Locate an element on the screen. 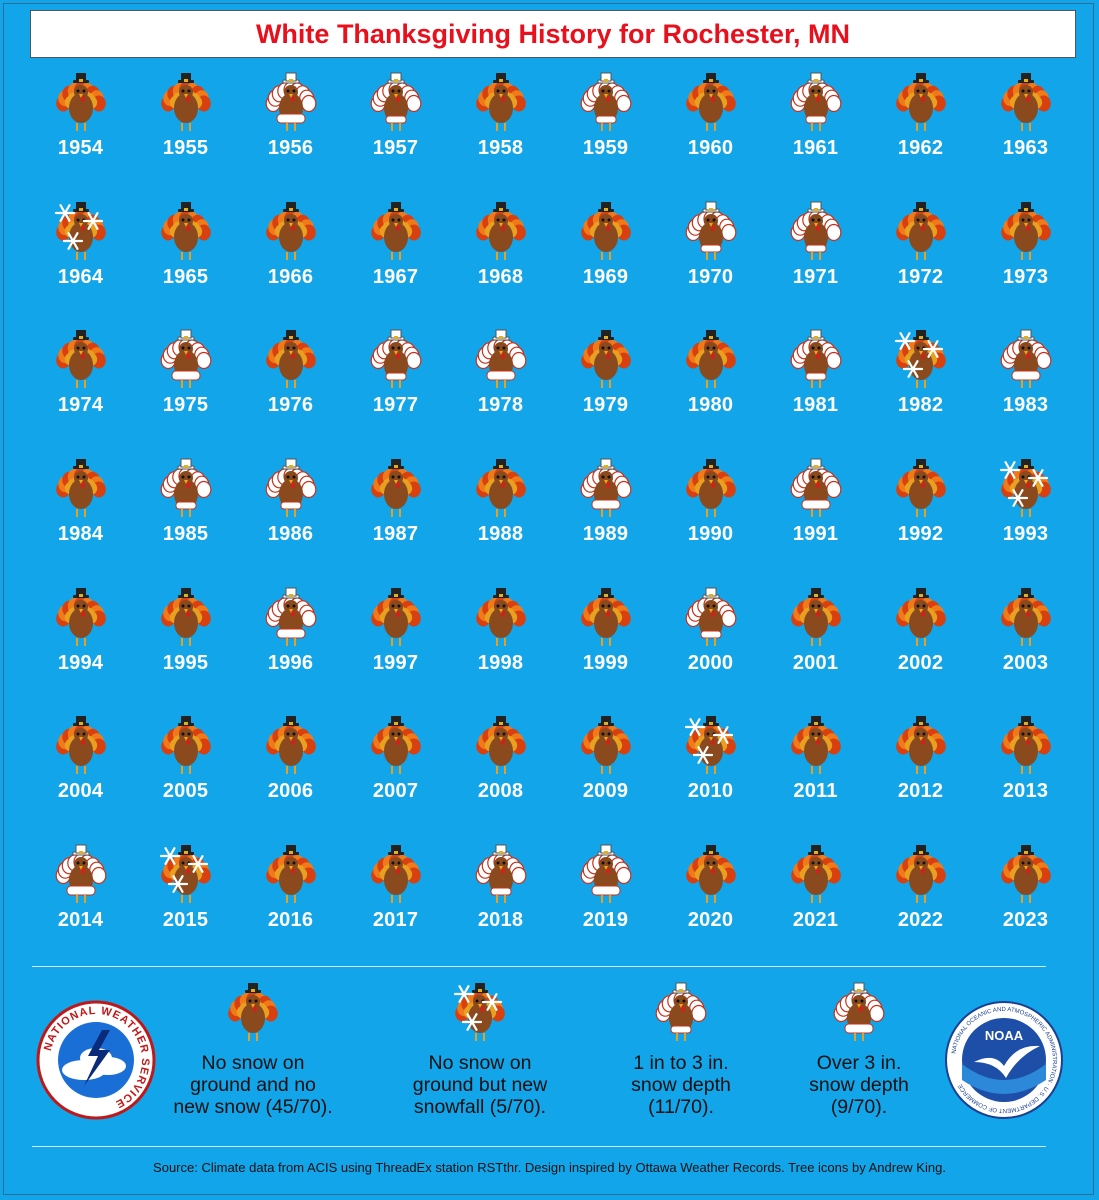 This screenshot has width=1099, height=1200. year-label: 1965 is located at coordinates (185, 276).